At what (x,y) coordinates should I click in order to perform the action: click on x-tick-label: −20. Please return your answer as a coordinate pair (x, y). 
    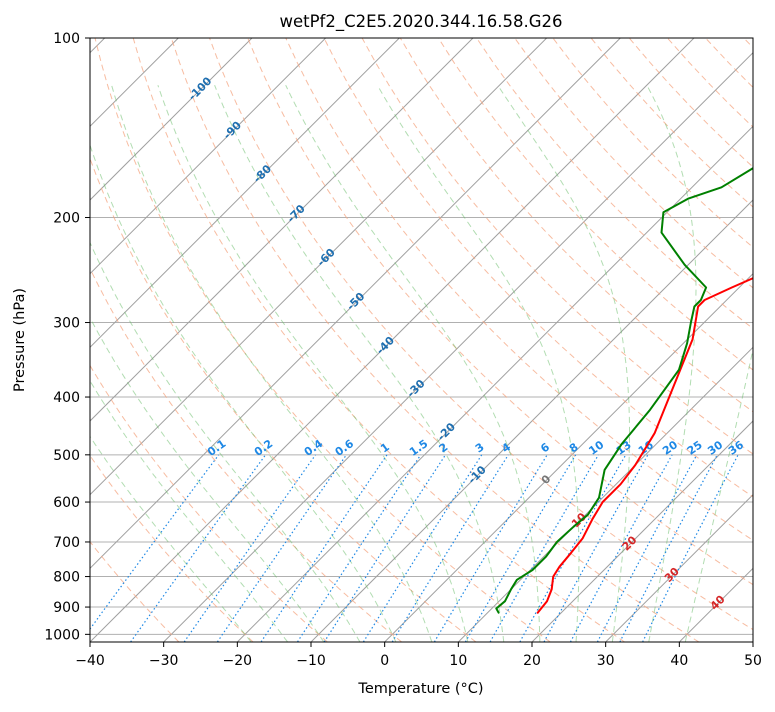
    Looking at the image, I should click on (238, 661).